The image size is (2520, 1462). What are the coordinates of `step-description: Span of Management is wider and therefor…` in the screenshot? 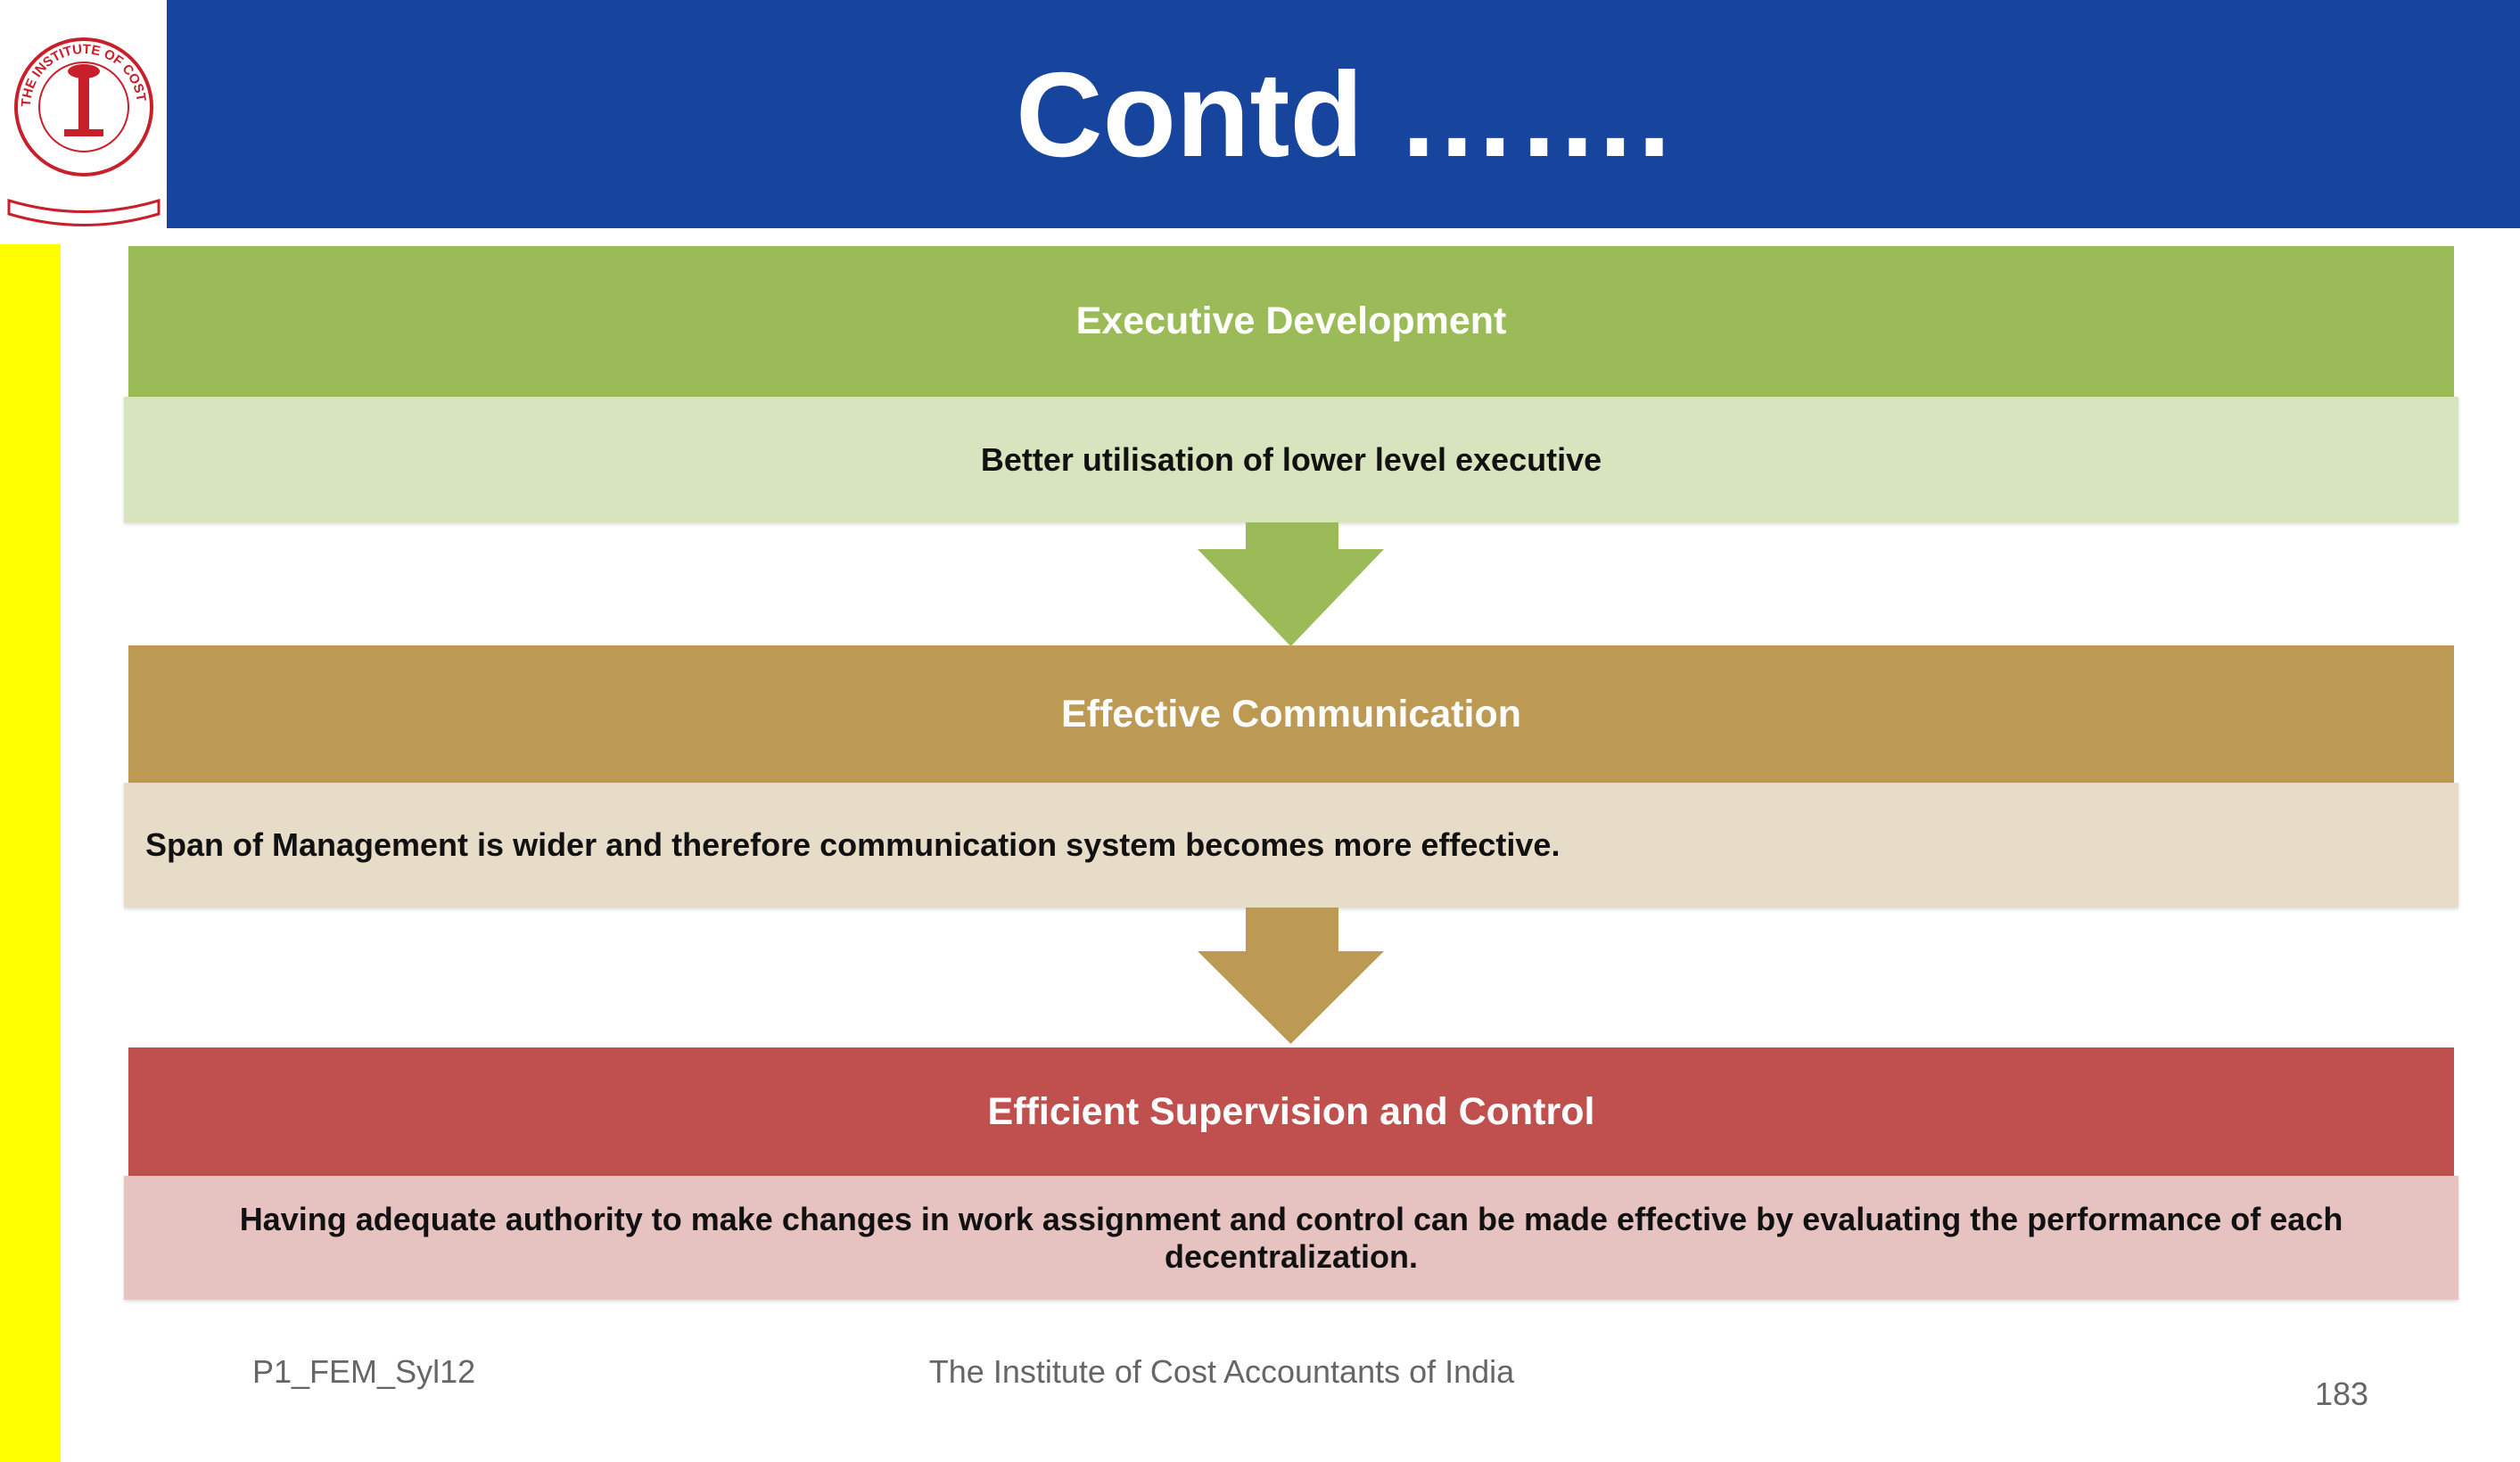 It's located at (1291, 845).